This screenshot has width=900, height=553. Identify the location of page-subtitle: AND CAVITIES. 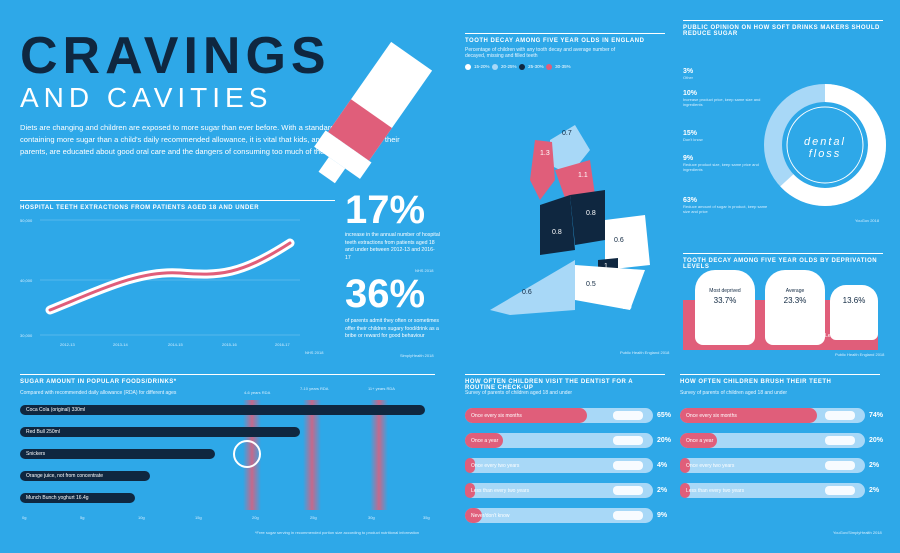
(146, 97).